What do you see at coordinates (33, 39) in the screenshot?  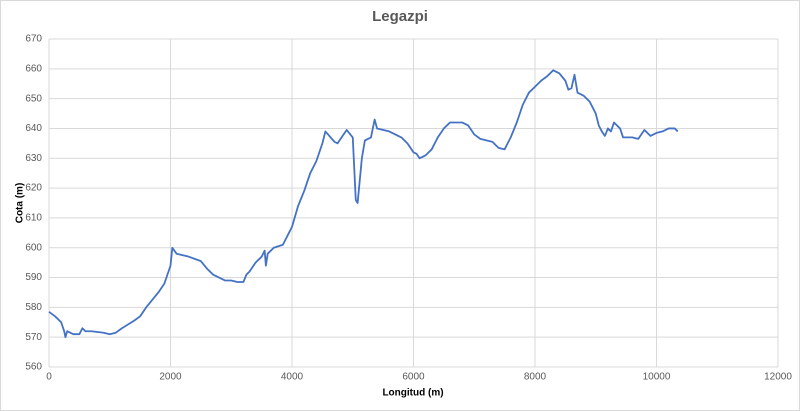 I see `y-tick-label: 670` at bounding box center [33, 39].